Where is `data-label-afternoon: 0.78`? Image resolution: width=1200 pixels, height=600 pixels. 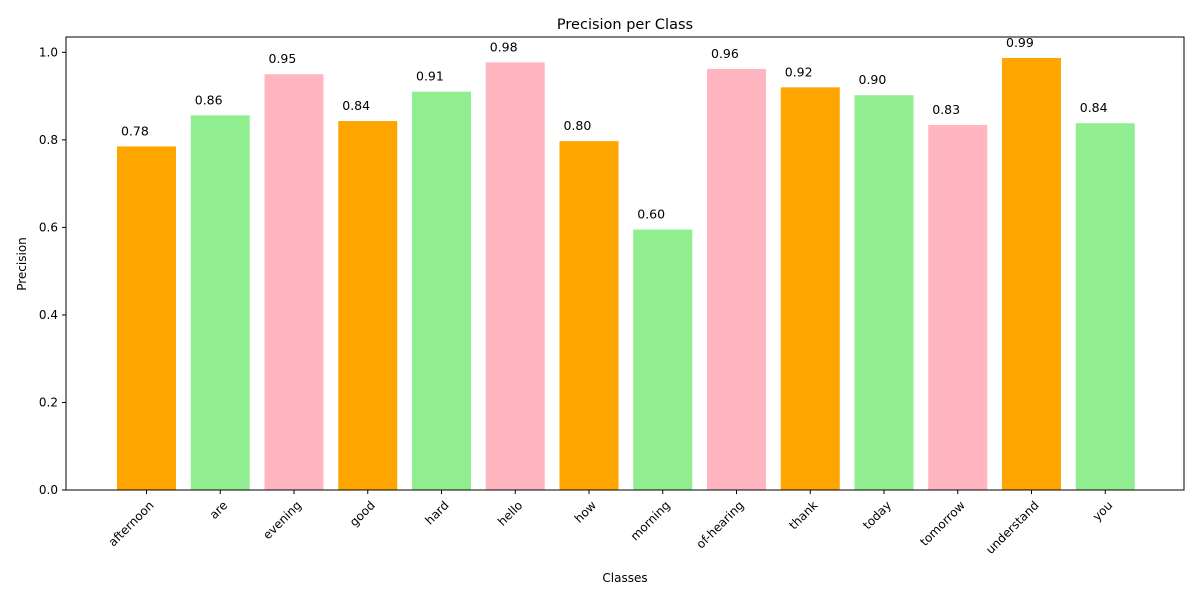 data-label-afternoon: 0.78 is located at coordinates (135, 130).